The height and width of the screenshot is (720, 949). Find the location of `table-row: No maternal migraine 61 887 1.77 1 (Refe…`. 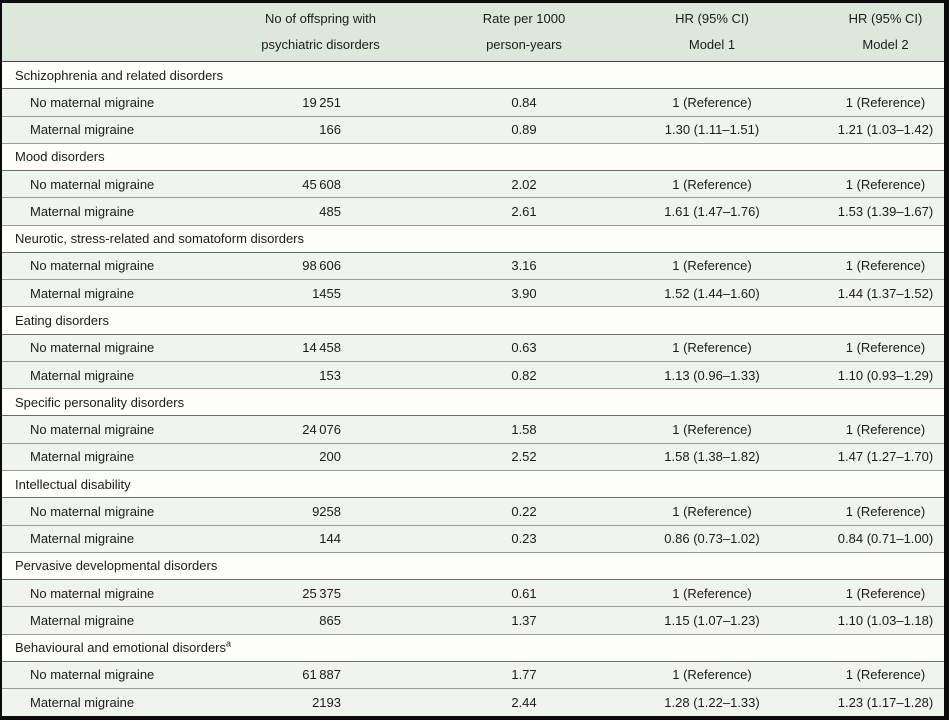

table-row: No maternal migraine 61 887 1.77 1 (Refe… is located at coordinates (473, 675).